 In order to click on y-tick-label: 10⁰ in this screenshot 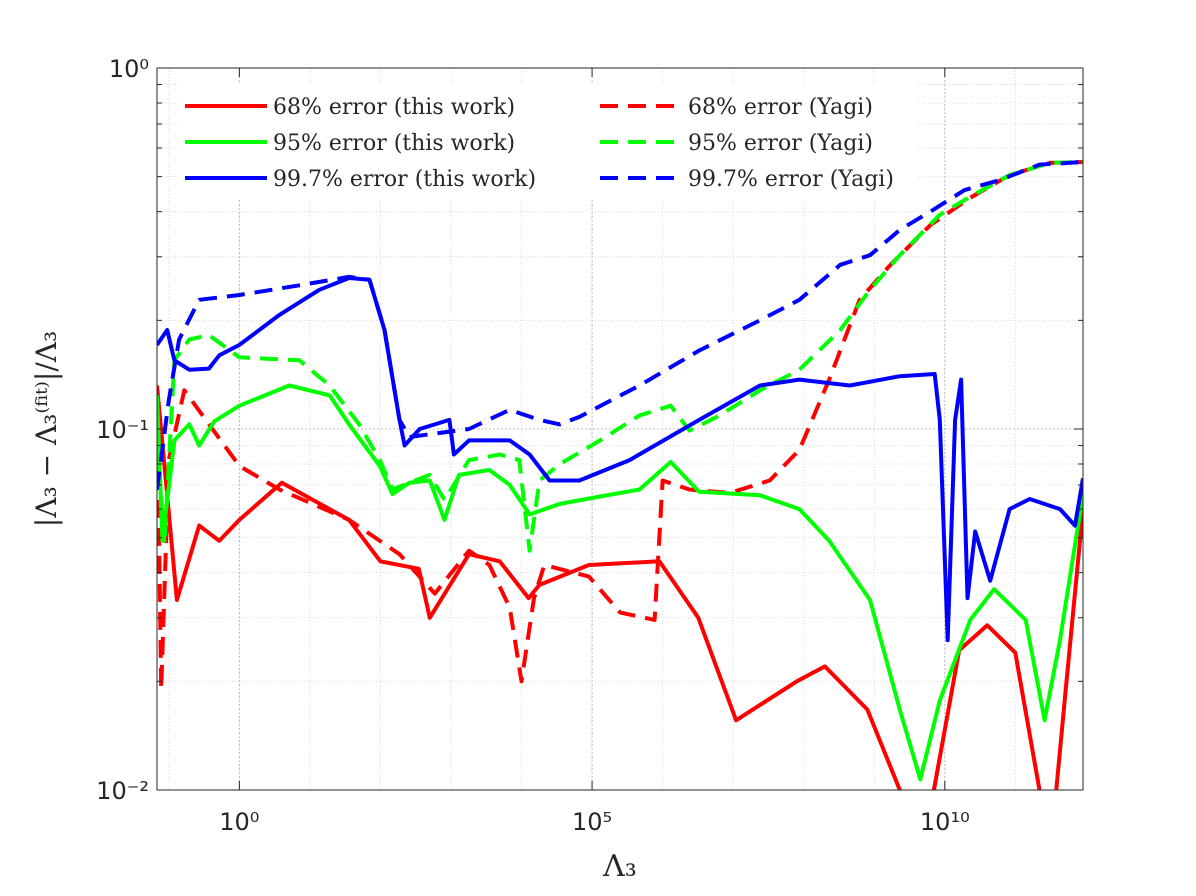, I will do `click(129, 69)`.